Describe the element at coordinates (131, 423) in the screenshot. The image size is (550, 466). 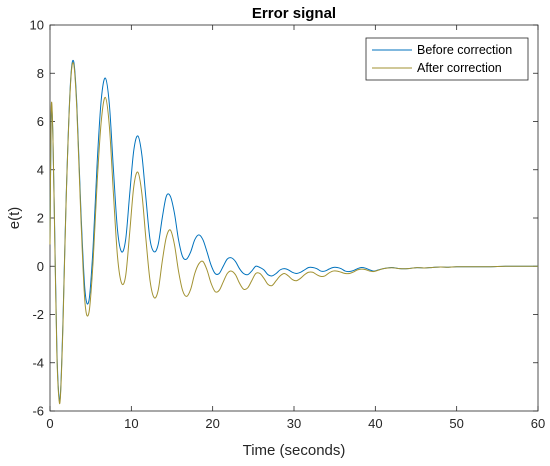
I see `x-tick-label: 10` at that location.